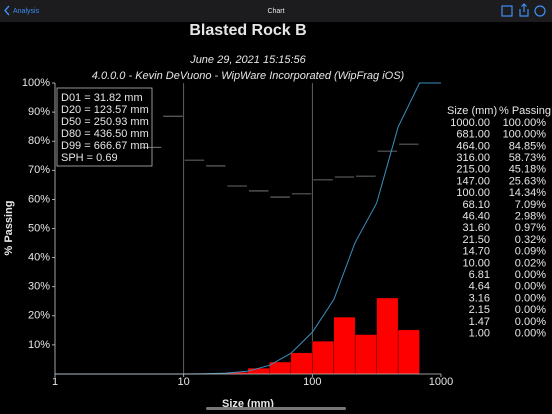 This screenshot has width=552, height=414. What do you see at coordinates (479, 298) in the screenshot?
I see `table-size: 3.16` at bounding box center [479, 298].